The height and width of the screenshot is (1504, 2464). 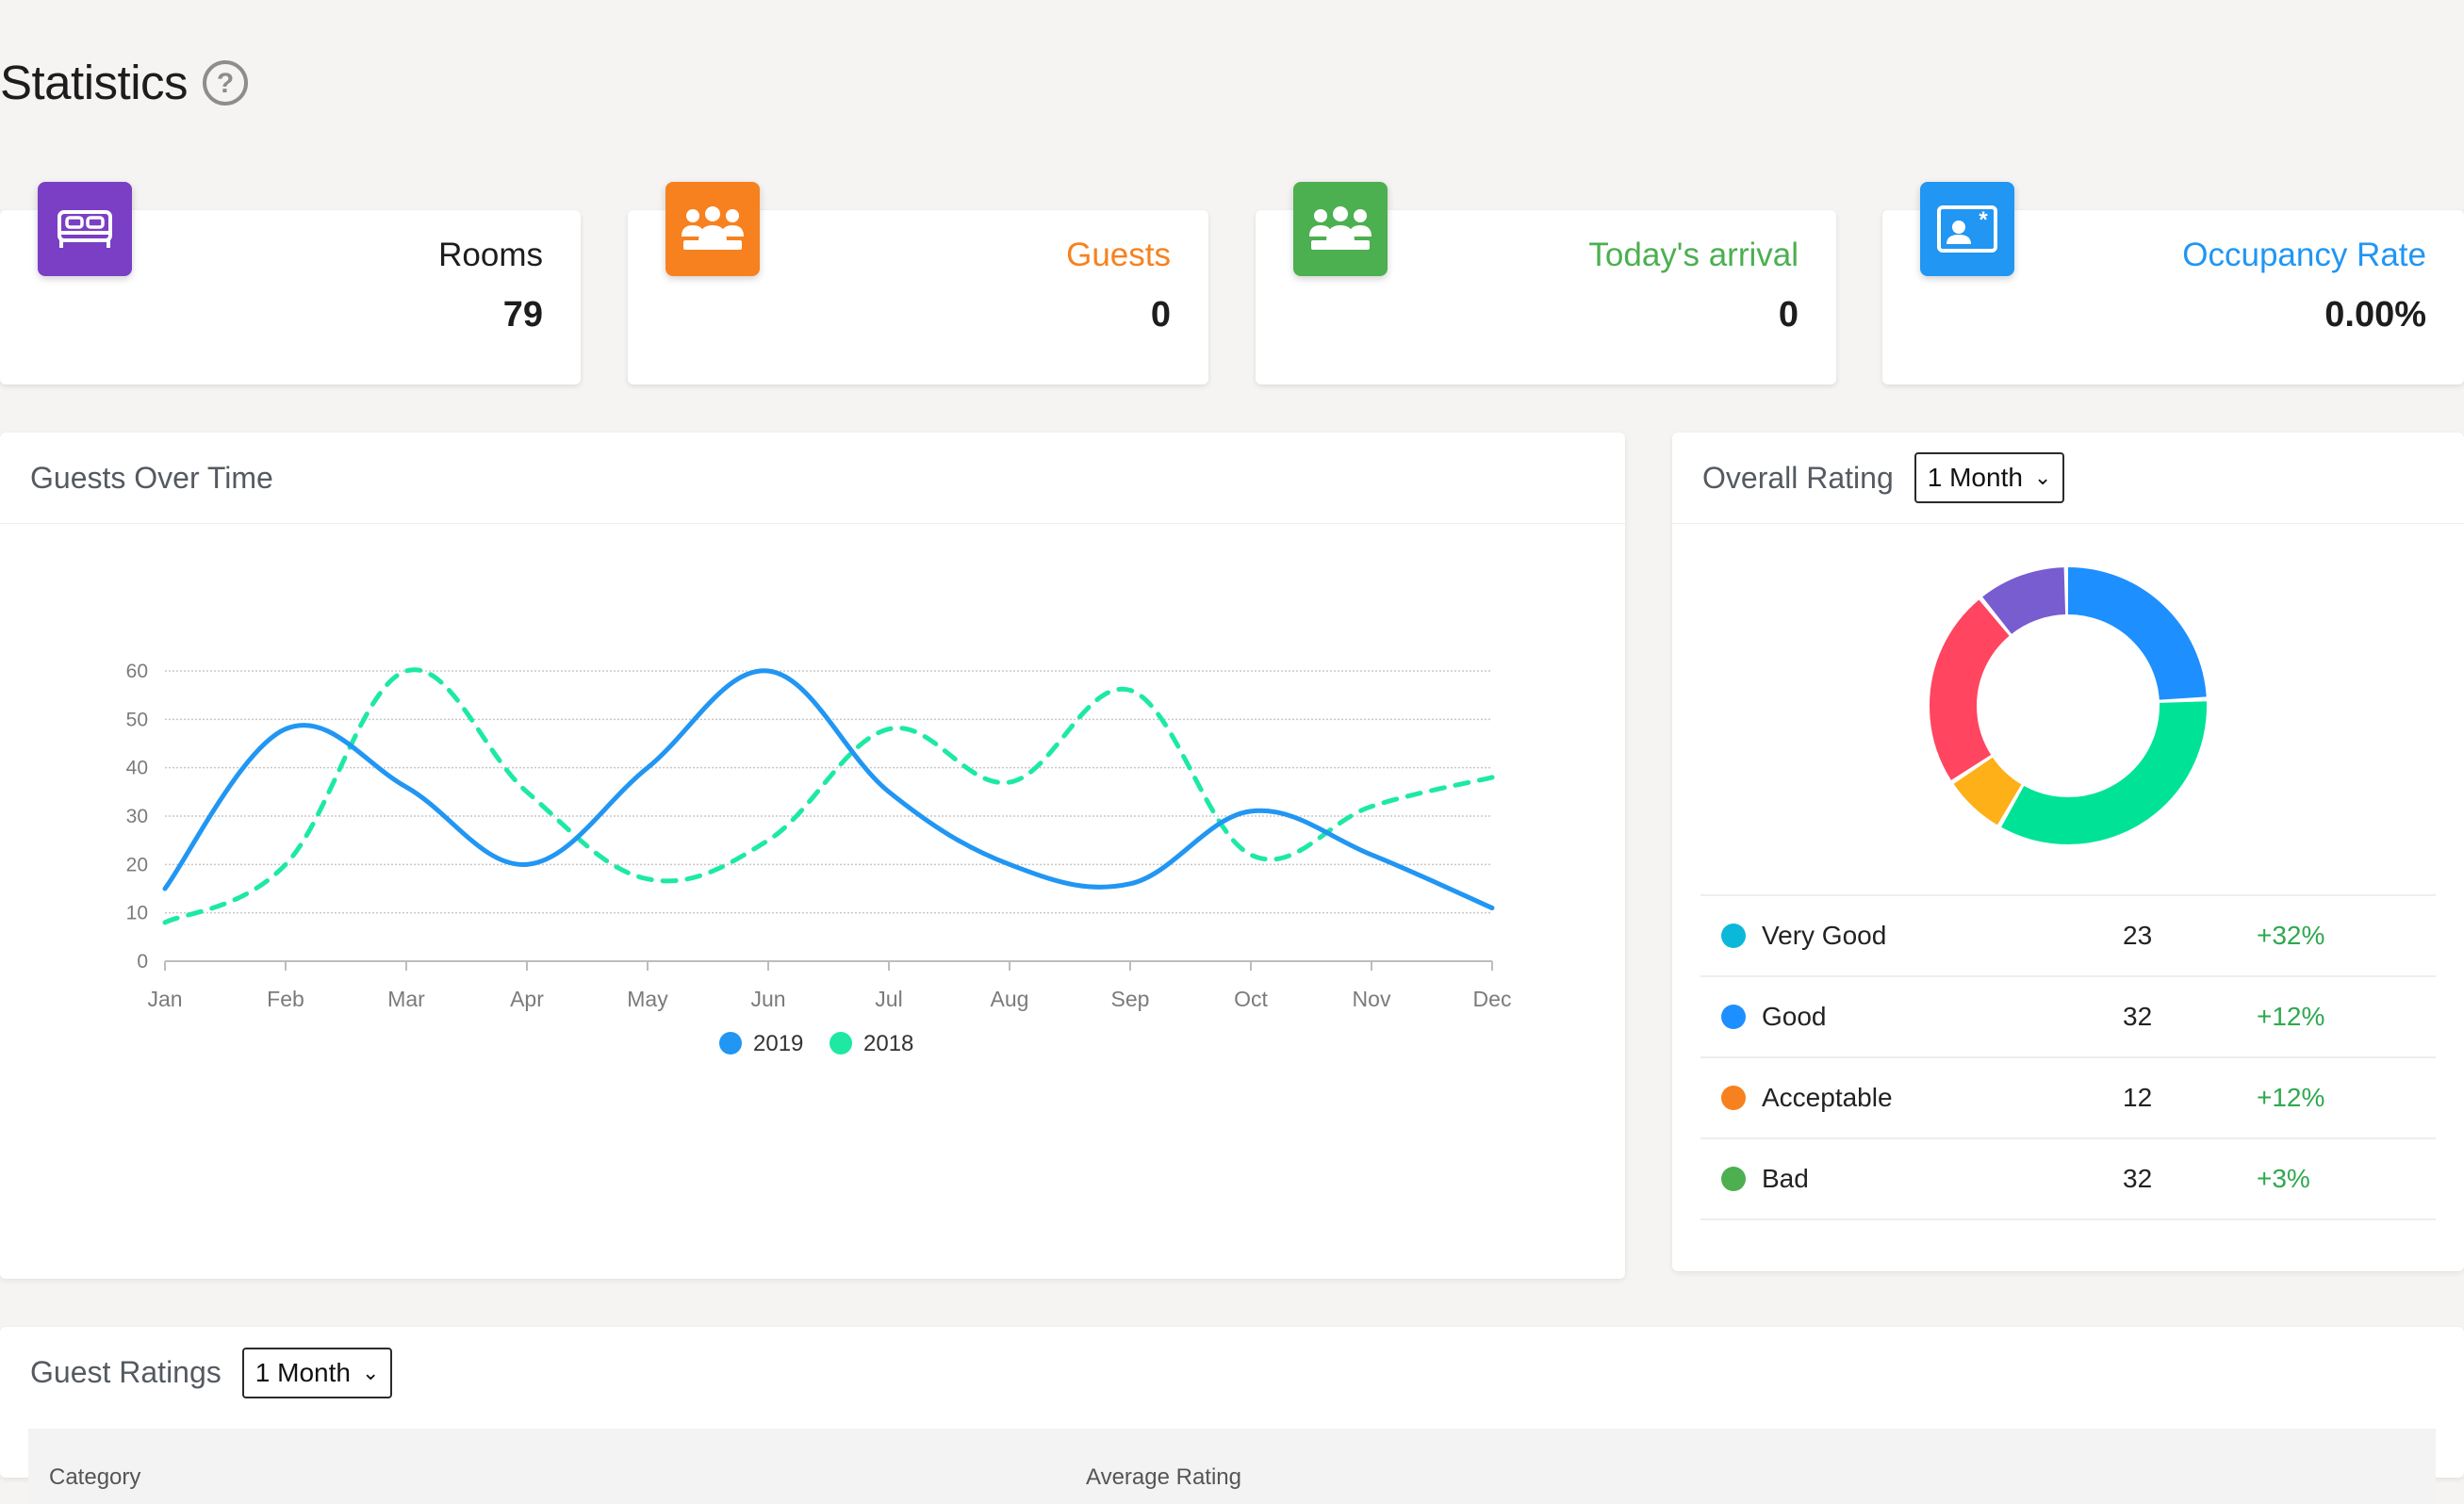 I want to click on legend-label: 2018, so click(x=888, y=1043).